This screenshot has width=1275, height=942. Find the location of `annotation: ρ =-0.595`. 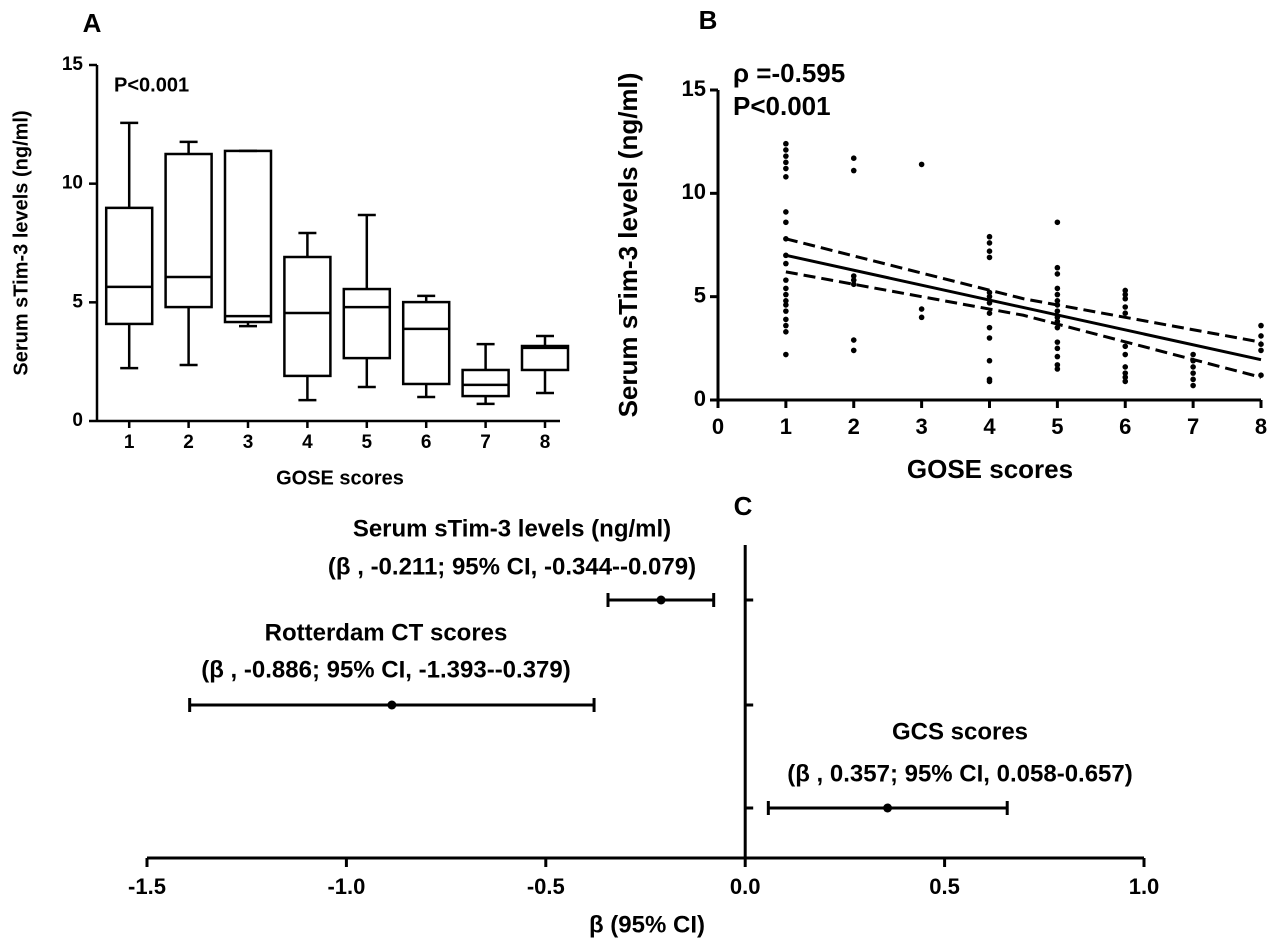

annotation: ρ =-0.595 is located at coordinates (789, 73).